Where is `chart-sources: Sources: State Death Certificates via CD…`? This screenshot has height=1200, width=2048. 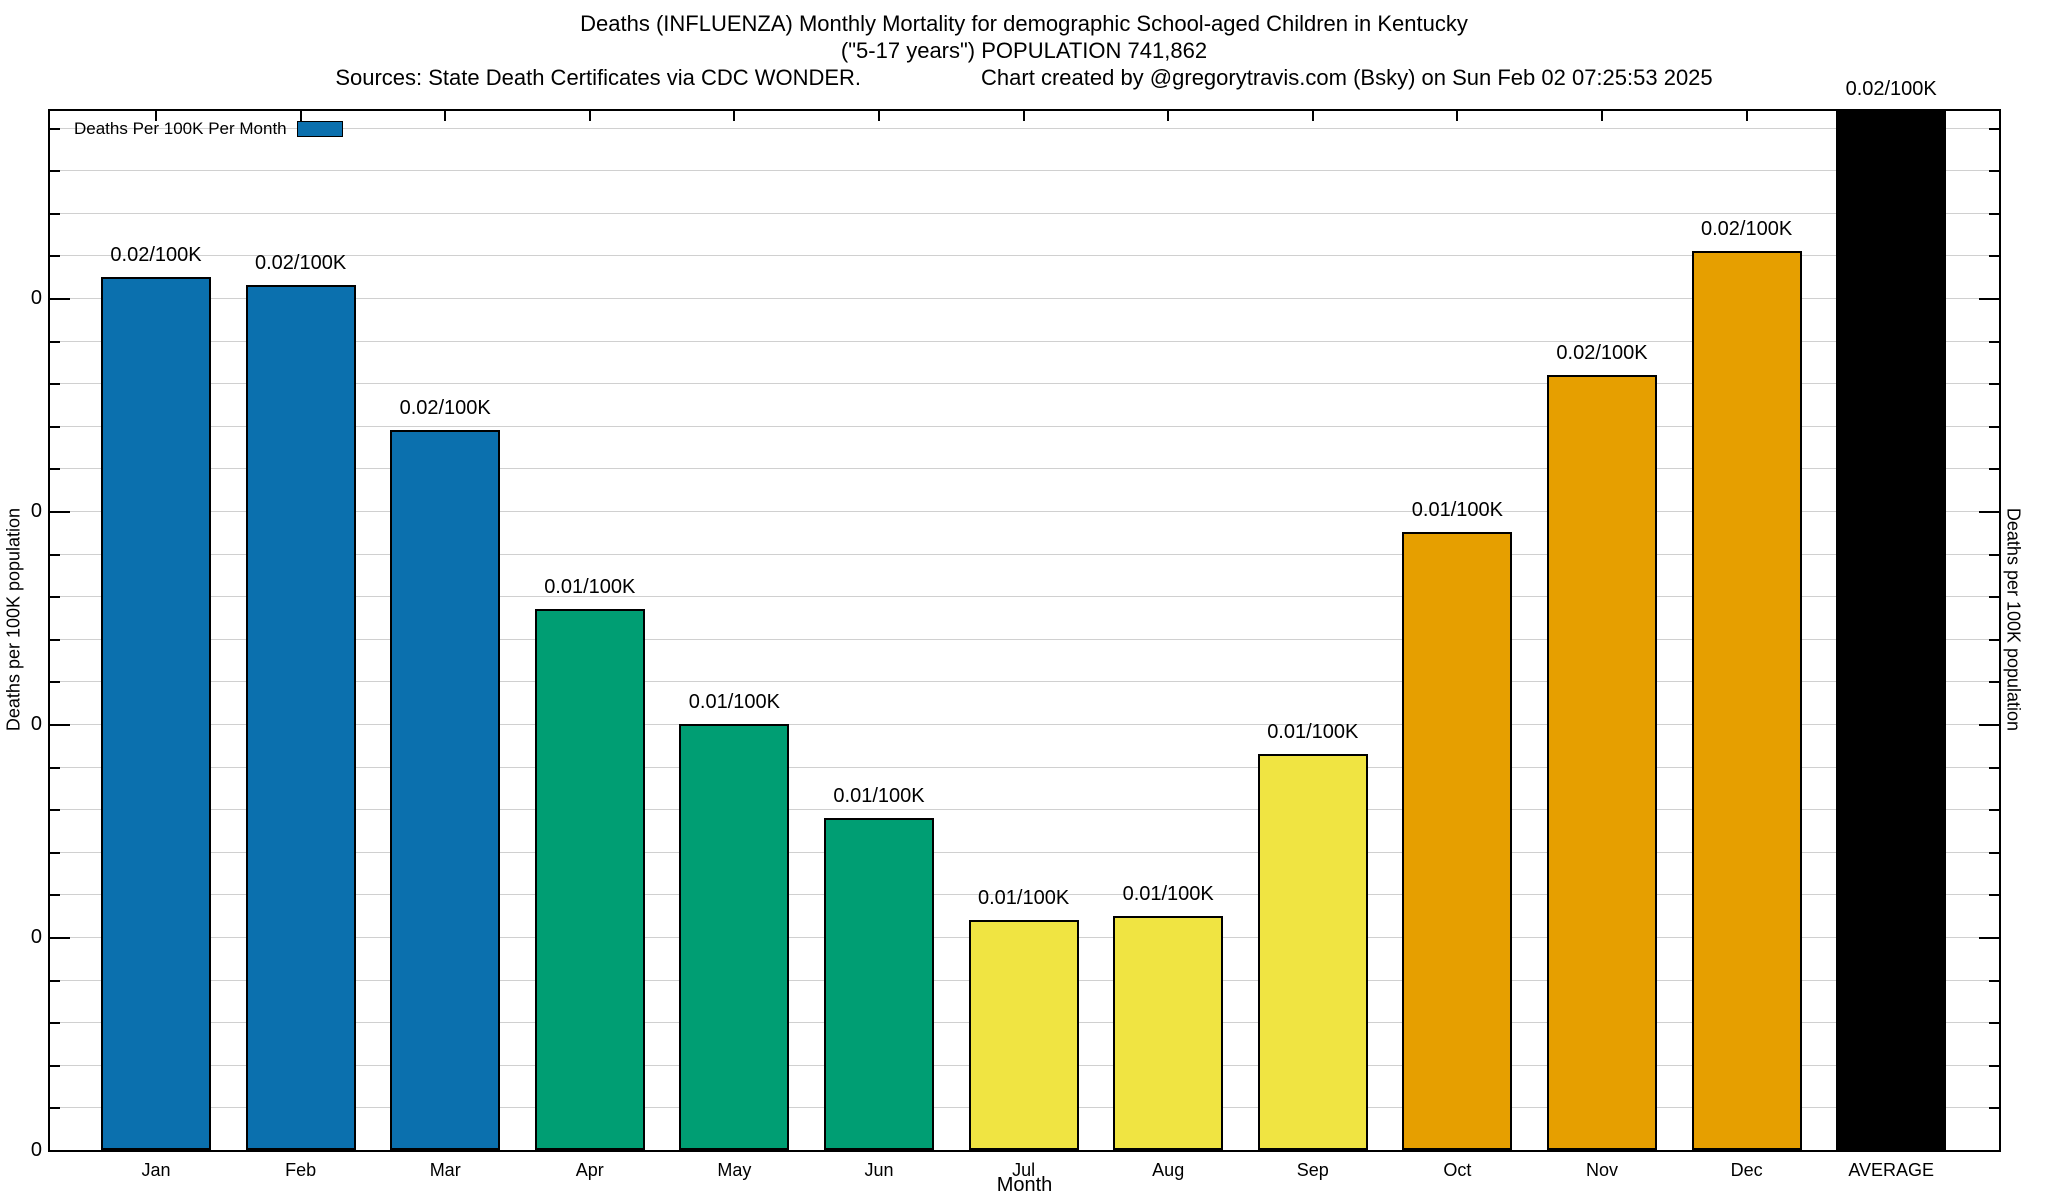
chart-sources: Sources: State Death Certificates via CD… is located at coordinates (598, 77).